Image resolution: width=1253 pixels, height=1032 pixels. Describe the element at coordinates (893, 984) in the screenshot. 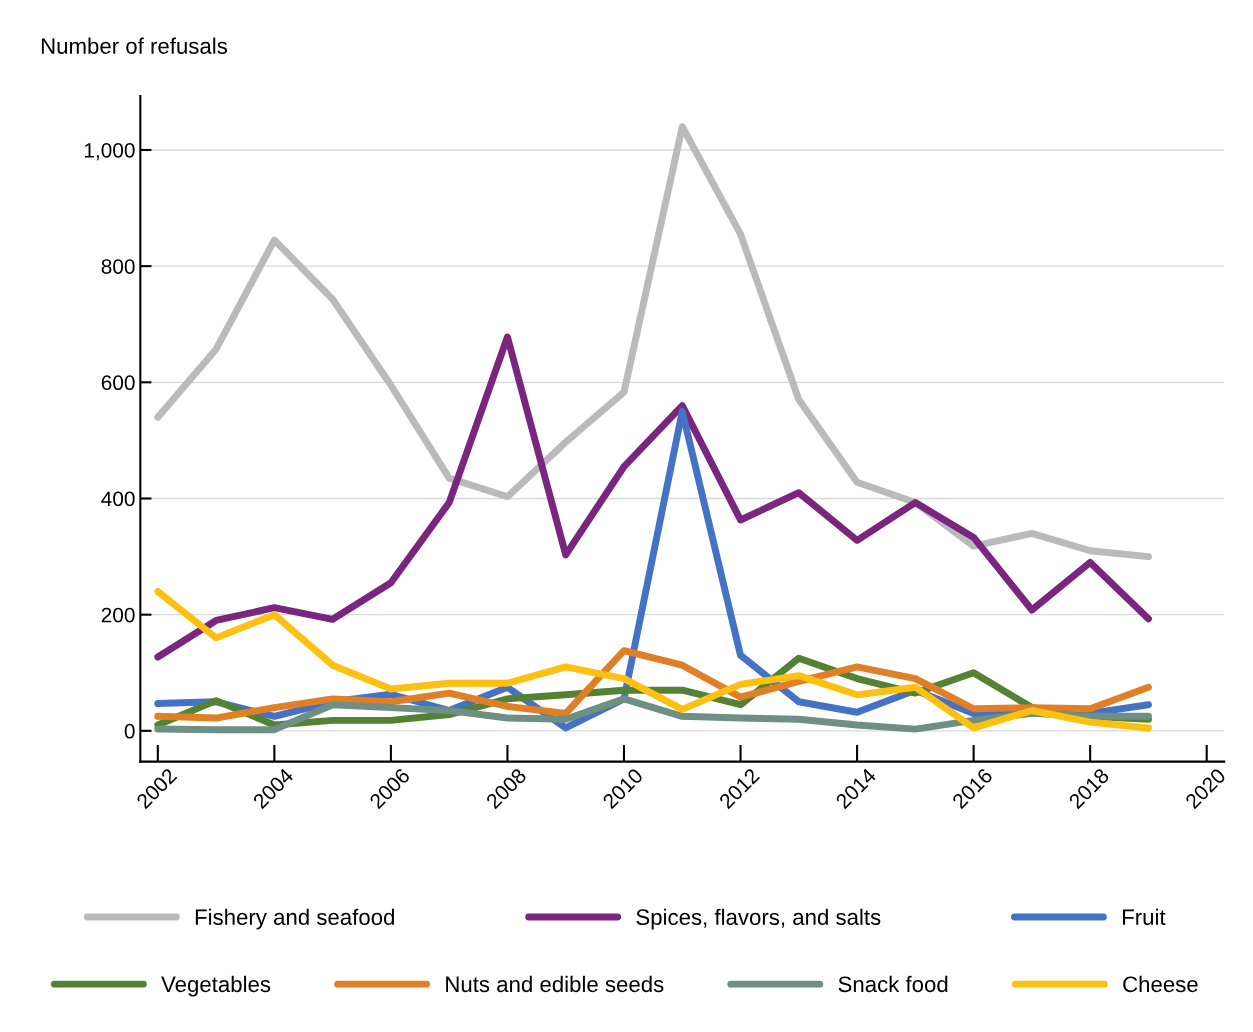

I see `legend-label: Snack food` at that location.